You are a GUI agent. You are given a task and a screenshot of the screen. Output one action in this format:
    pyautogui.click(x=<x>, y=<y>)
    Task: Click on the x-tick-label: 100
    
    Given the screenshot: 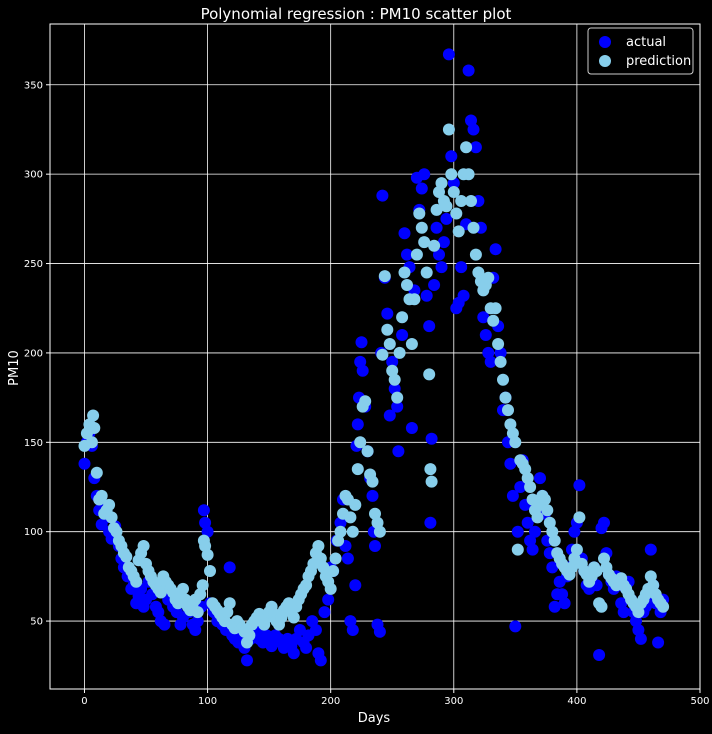 What is the action you would take?
    pyautogui.click(x=207, y=701)
    